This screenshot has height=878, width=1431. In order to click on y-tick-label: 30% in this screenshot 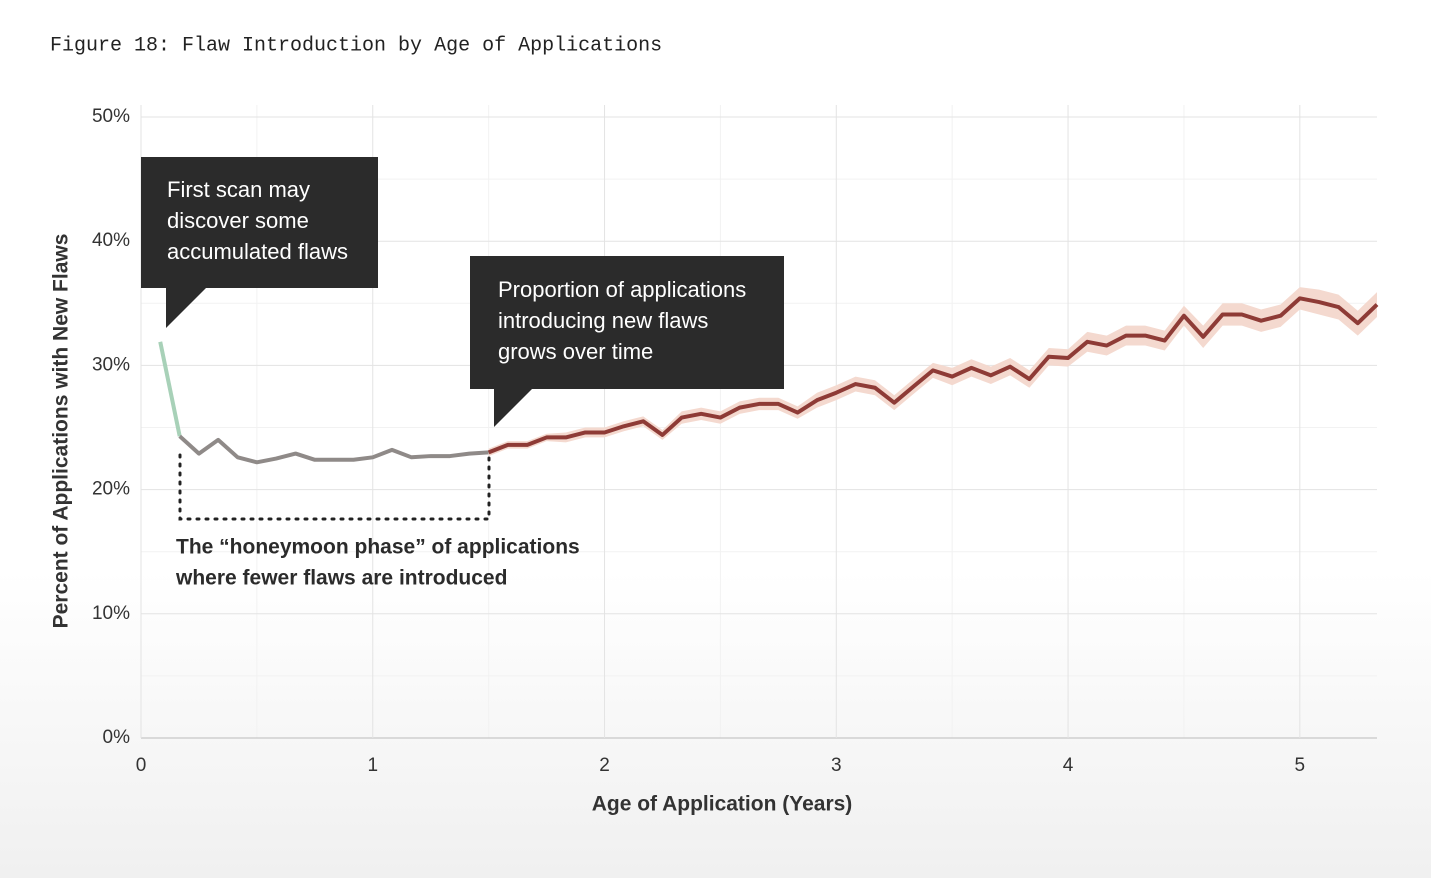, I will do `click(111, 364)`.